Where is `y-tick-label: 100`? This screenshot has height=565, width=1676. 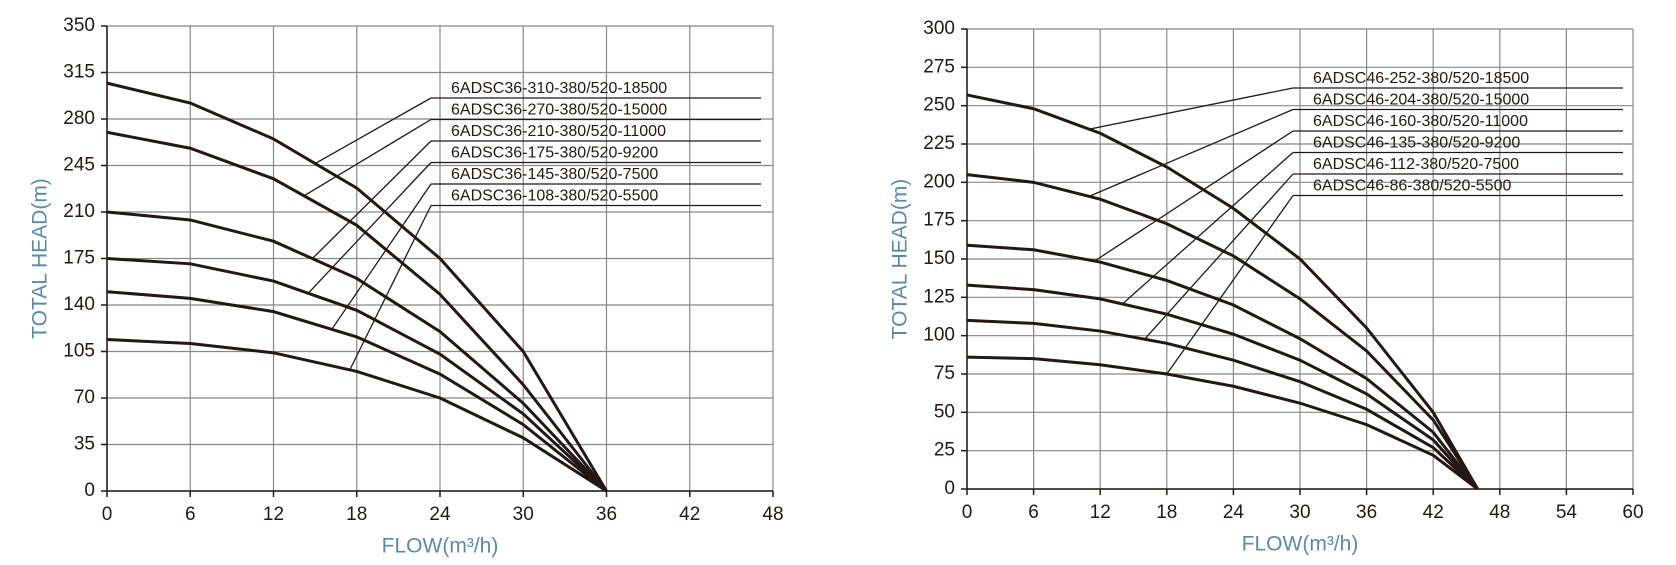 y-tick-label: 100 is located at coordinates (939, 335).